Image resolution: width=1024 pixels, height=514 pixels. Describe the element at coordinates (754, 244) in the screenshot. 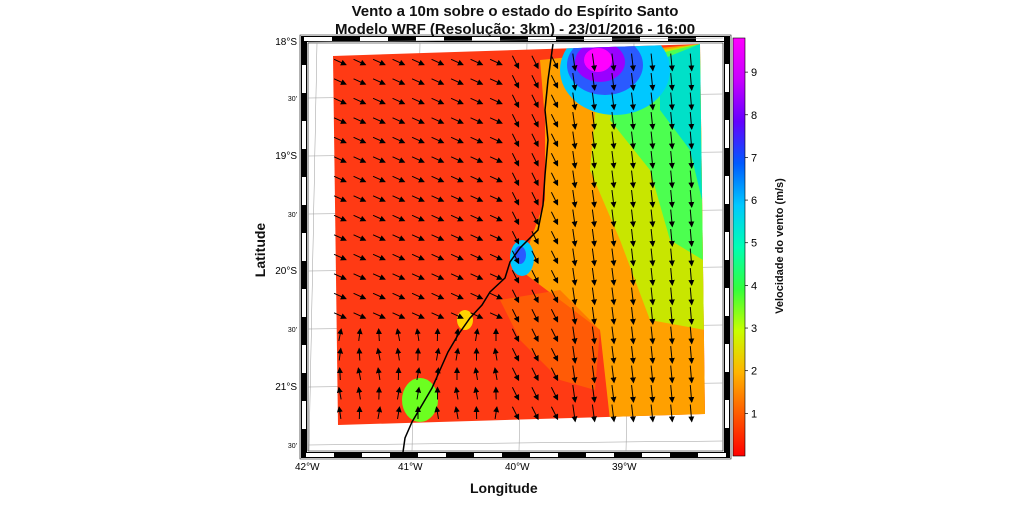

I see `colorbar-tick-label: 5` at that location.